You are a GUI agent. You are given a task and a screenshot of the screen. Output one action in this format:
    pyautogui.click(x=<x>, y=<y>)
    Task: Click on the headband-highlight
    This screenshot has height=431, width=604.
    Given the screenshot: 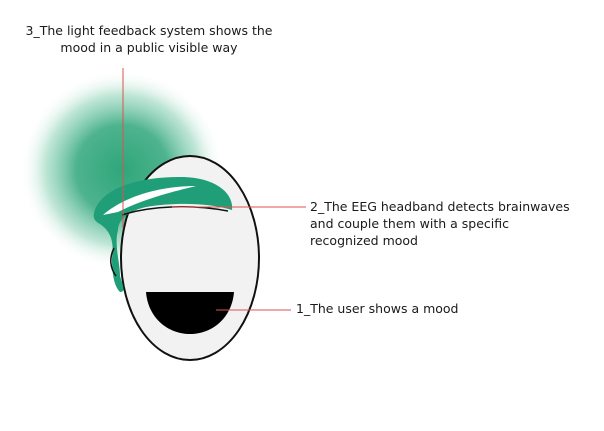 What is the action you would take?
    pyautogui.click(x=149, y=200)
    